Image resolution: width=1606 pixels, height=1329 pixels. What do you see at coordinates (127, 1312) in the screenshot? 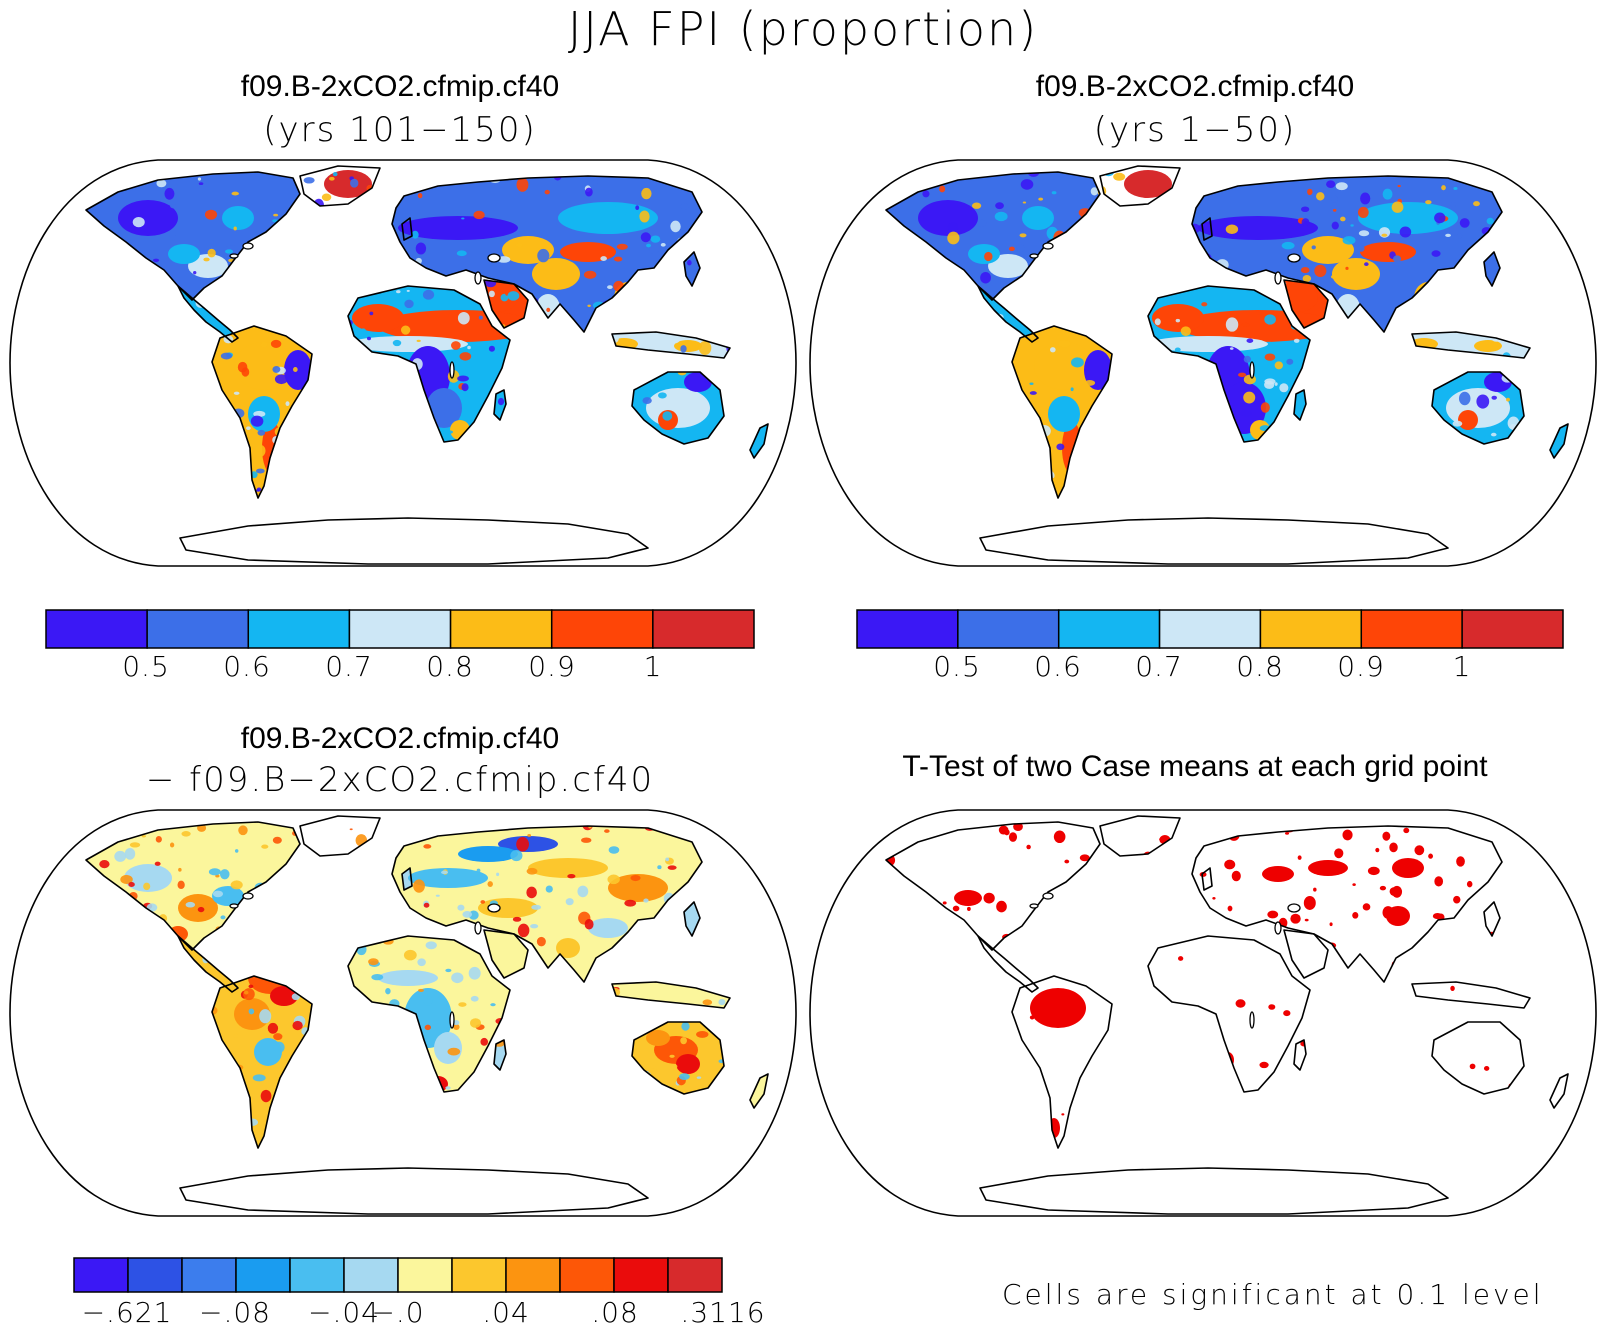
I see `tick-label: −.621` at bounding box center [127, 1312].